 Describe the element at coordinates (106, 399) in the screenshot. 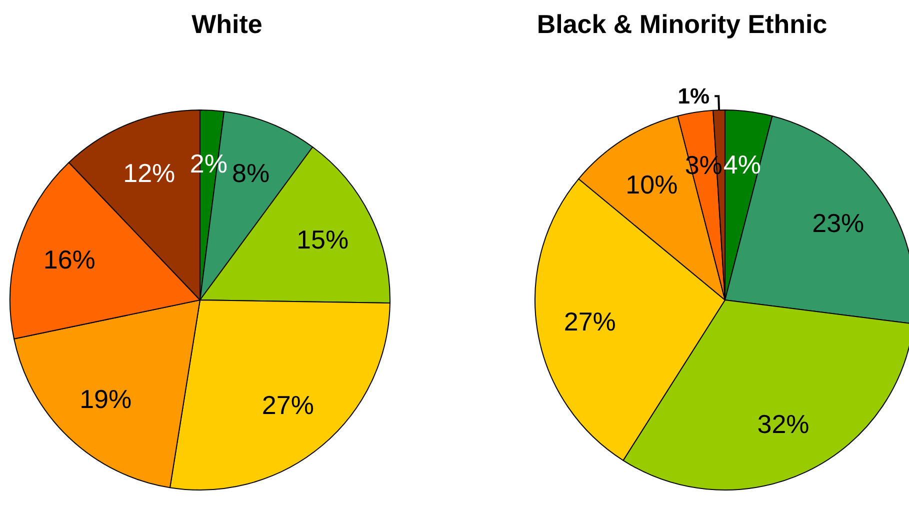

I see `data-label: 19%` at that location.